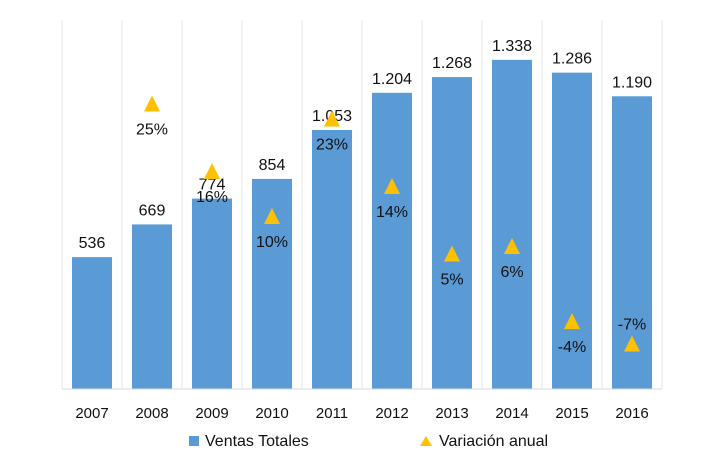  I want to click on x-tick-label: 2014, so click(511, 413).